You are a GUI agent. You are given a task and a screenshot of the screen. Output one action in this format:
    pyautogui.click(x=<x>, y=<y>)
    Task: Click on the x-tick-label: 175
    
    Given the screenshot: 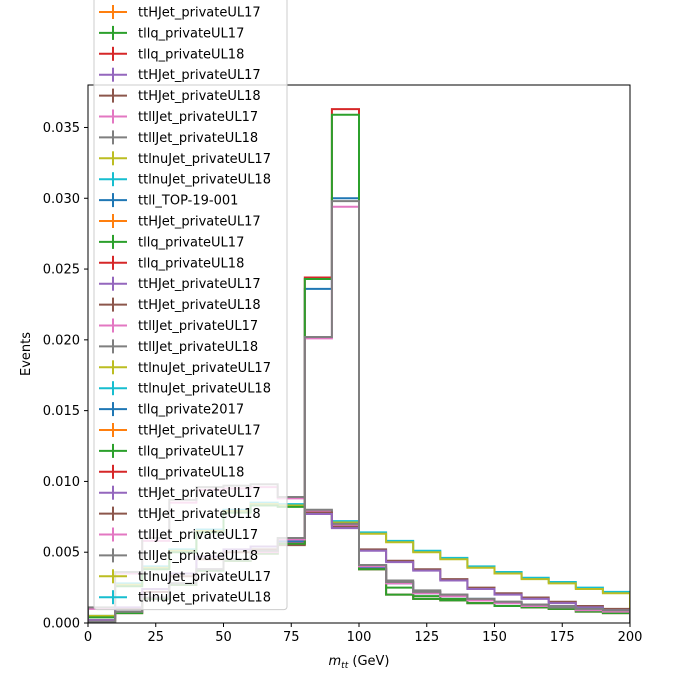 What is the action you would take?
    pyautogui.click(x=562, y=637)
    